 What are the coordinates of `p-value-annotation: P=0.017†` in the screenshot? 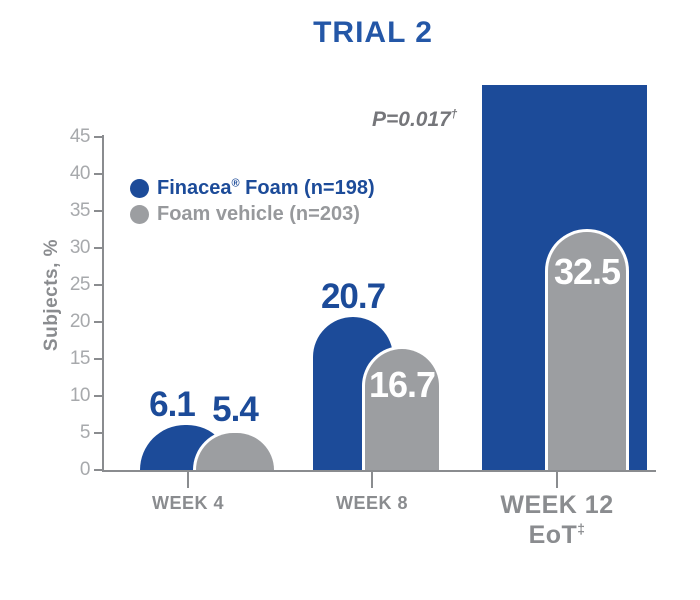 It's located at (414, 120).